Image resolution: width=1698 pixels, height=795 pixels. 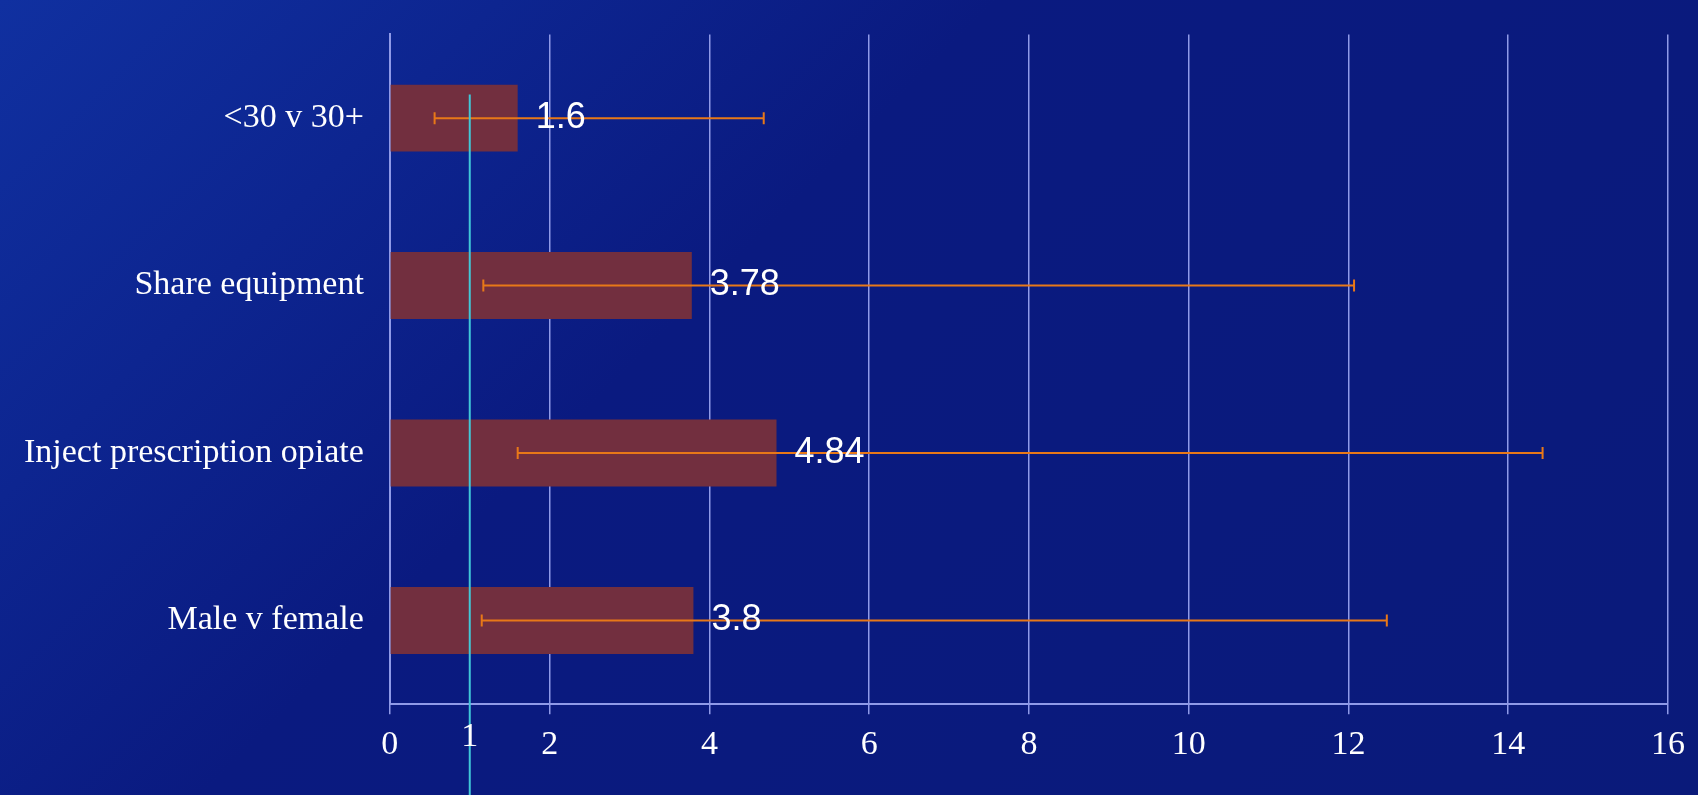 I want to click on x-tick-label: 6, so click(x=869, y=742).